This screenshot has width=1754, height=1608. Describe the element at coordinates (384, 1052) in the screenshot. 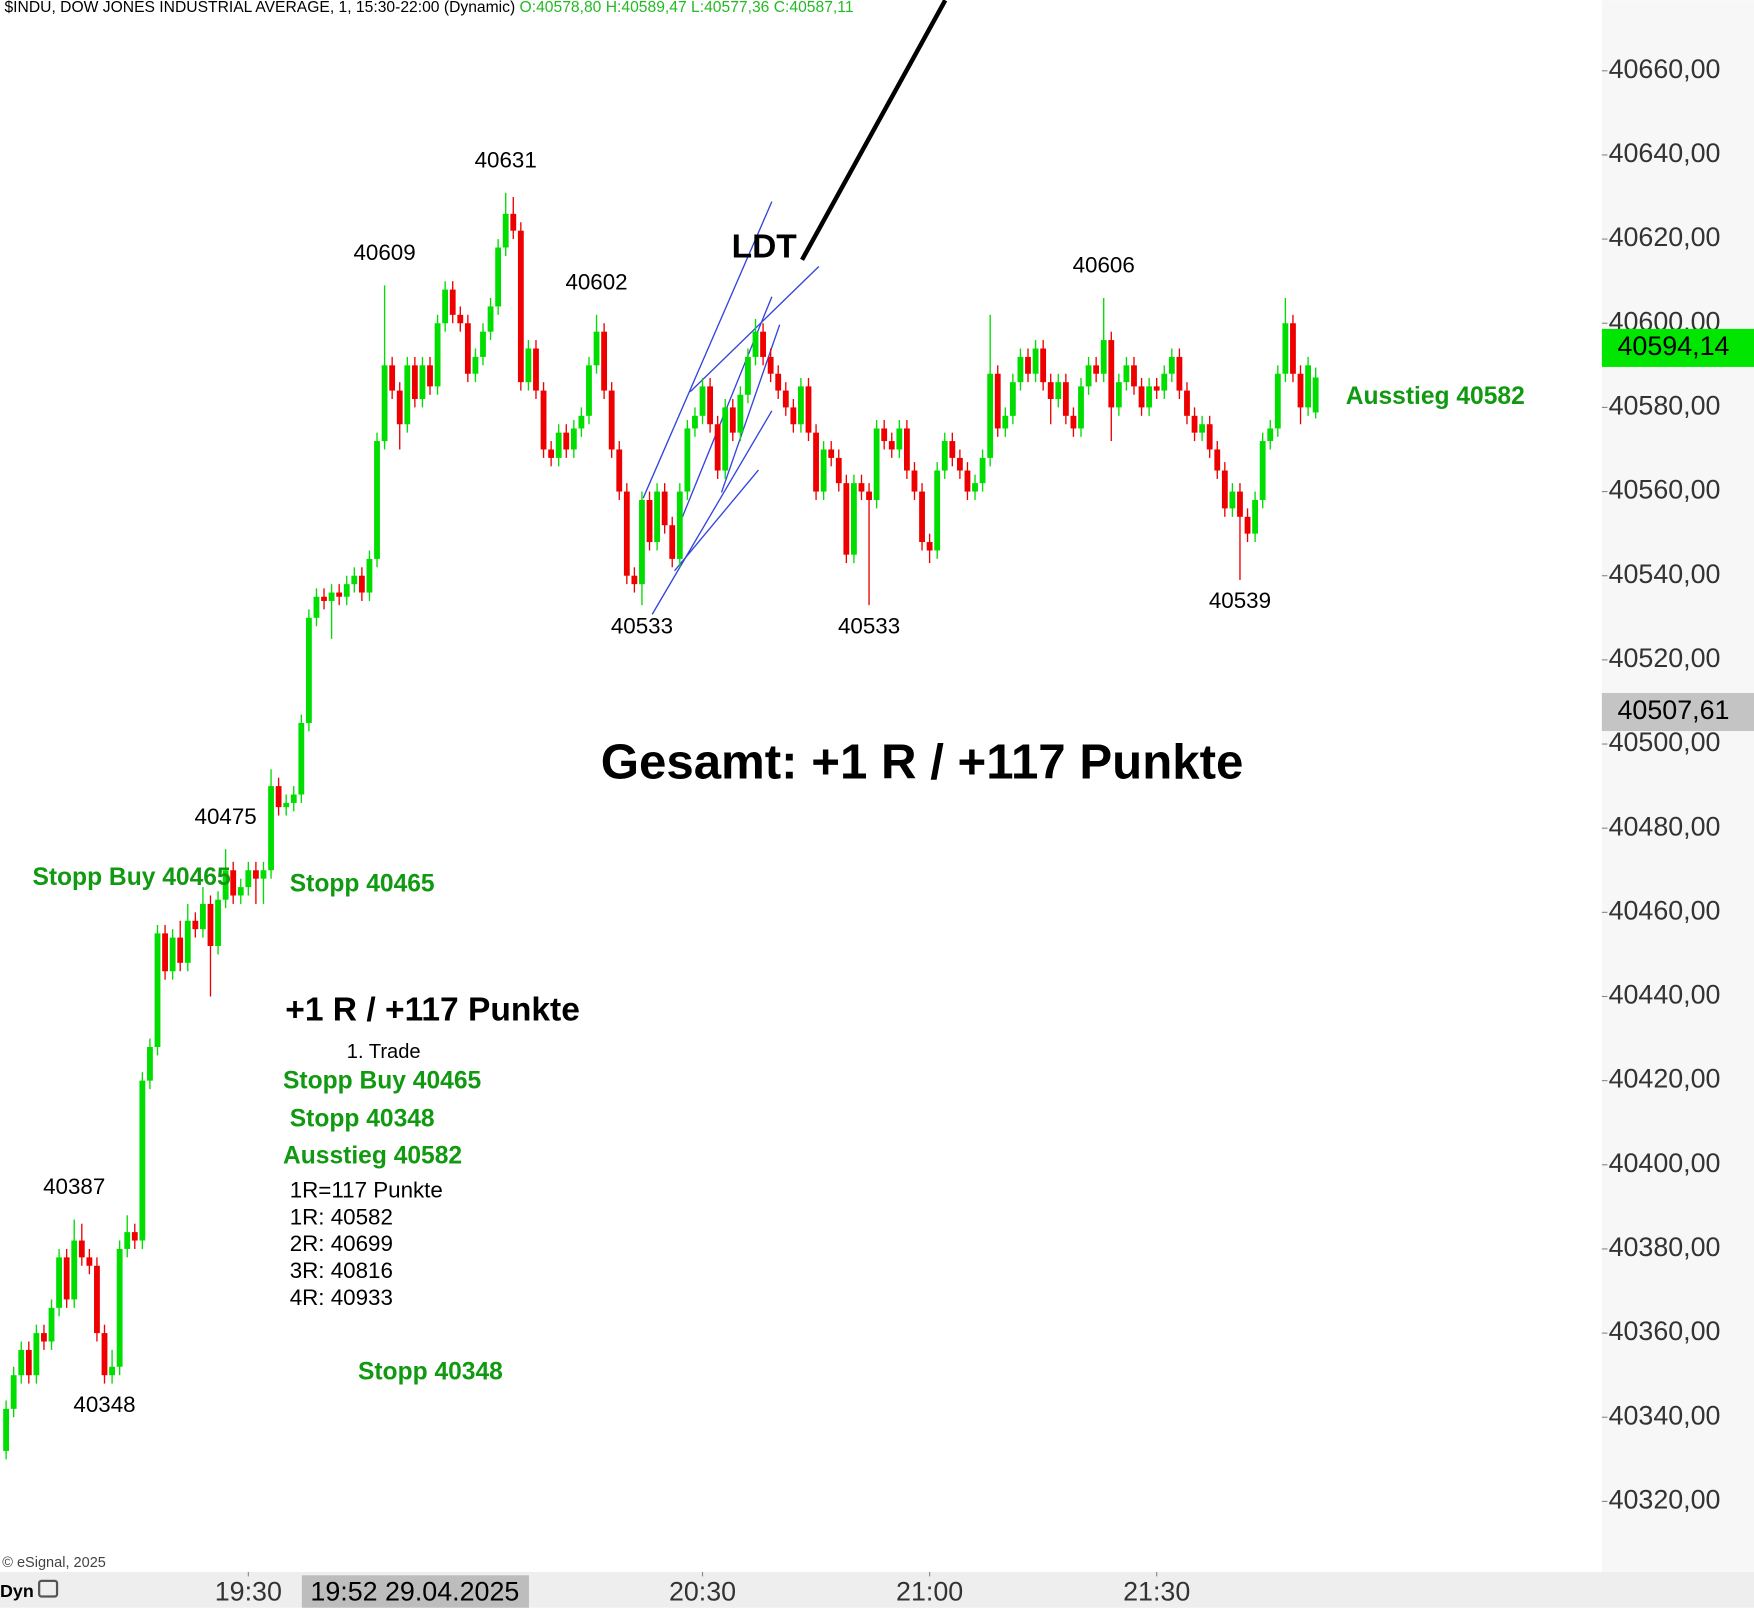

I see `annotation: 1. Trade` at that location.